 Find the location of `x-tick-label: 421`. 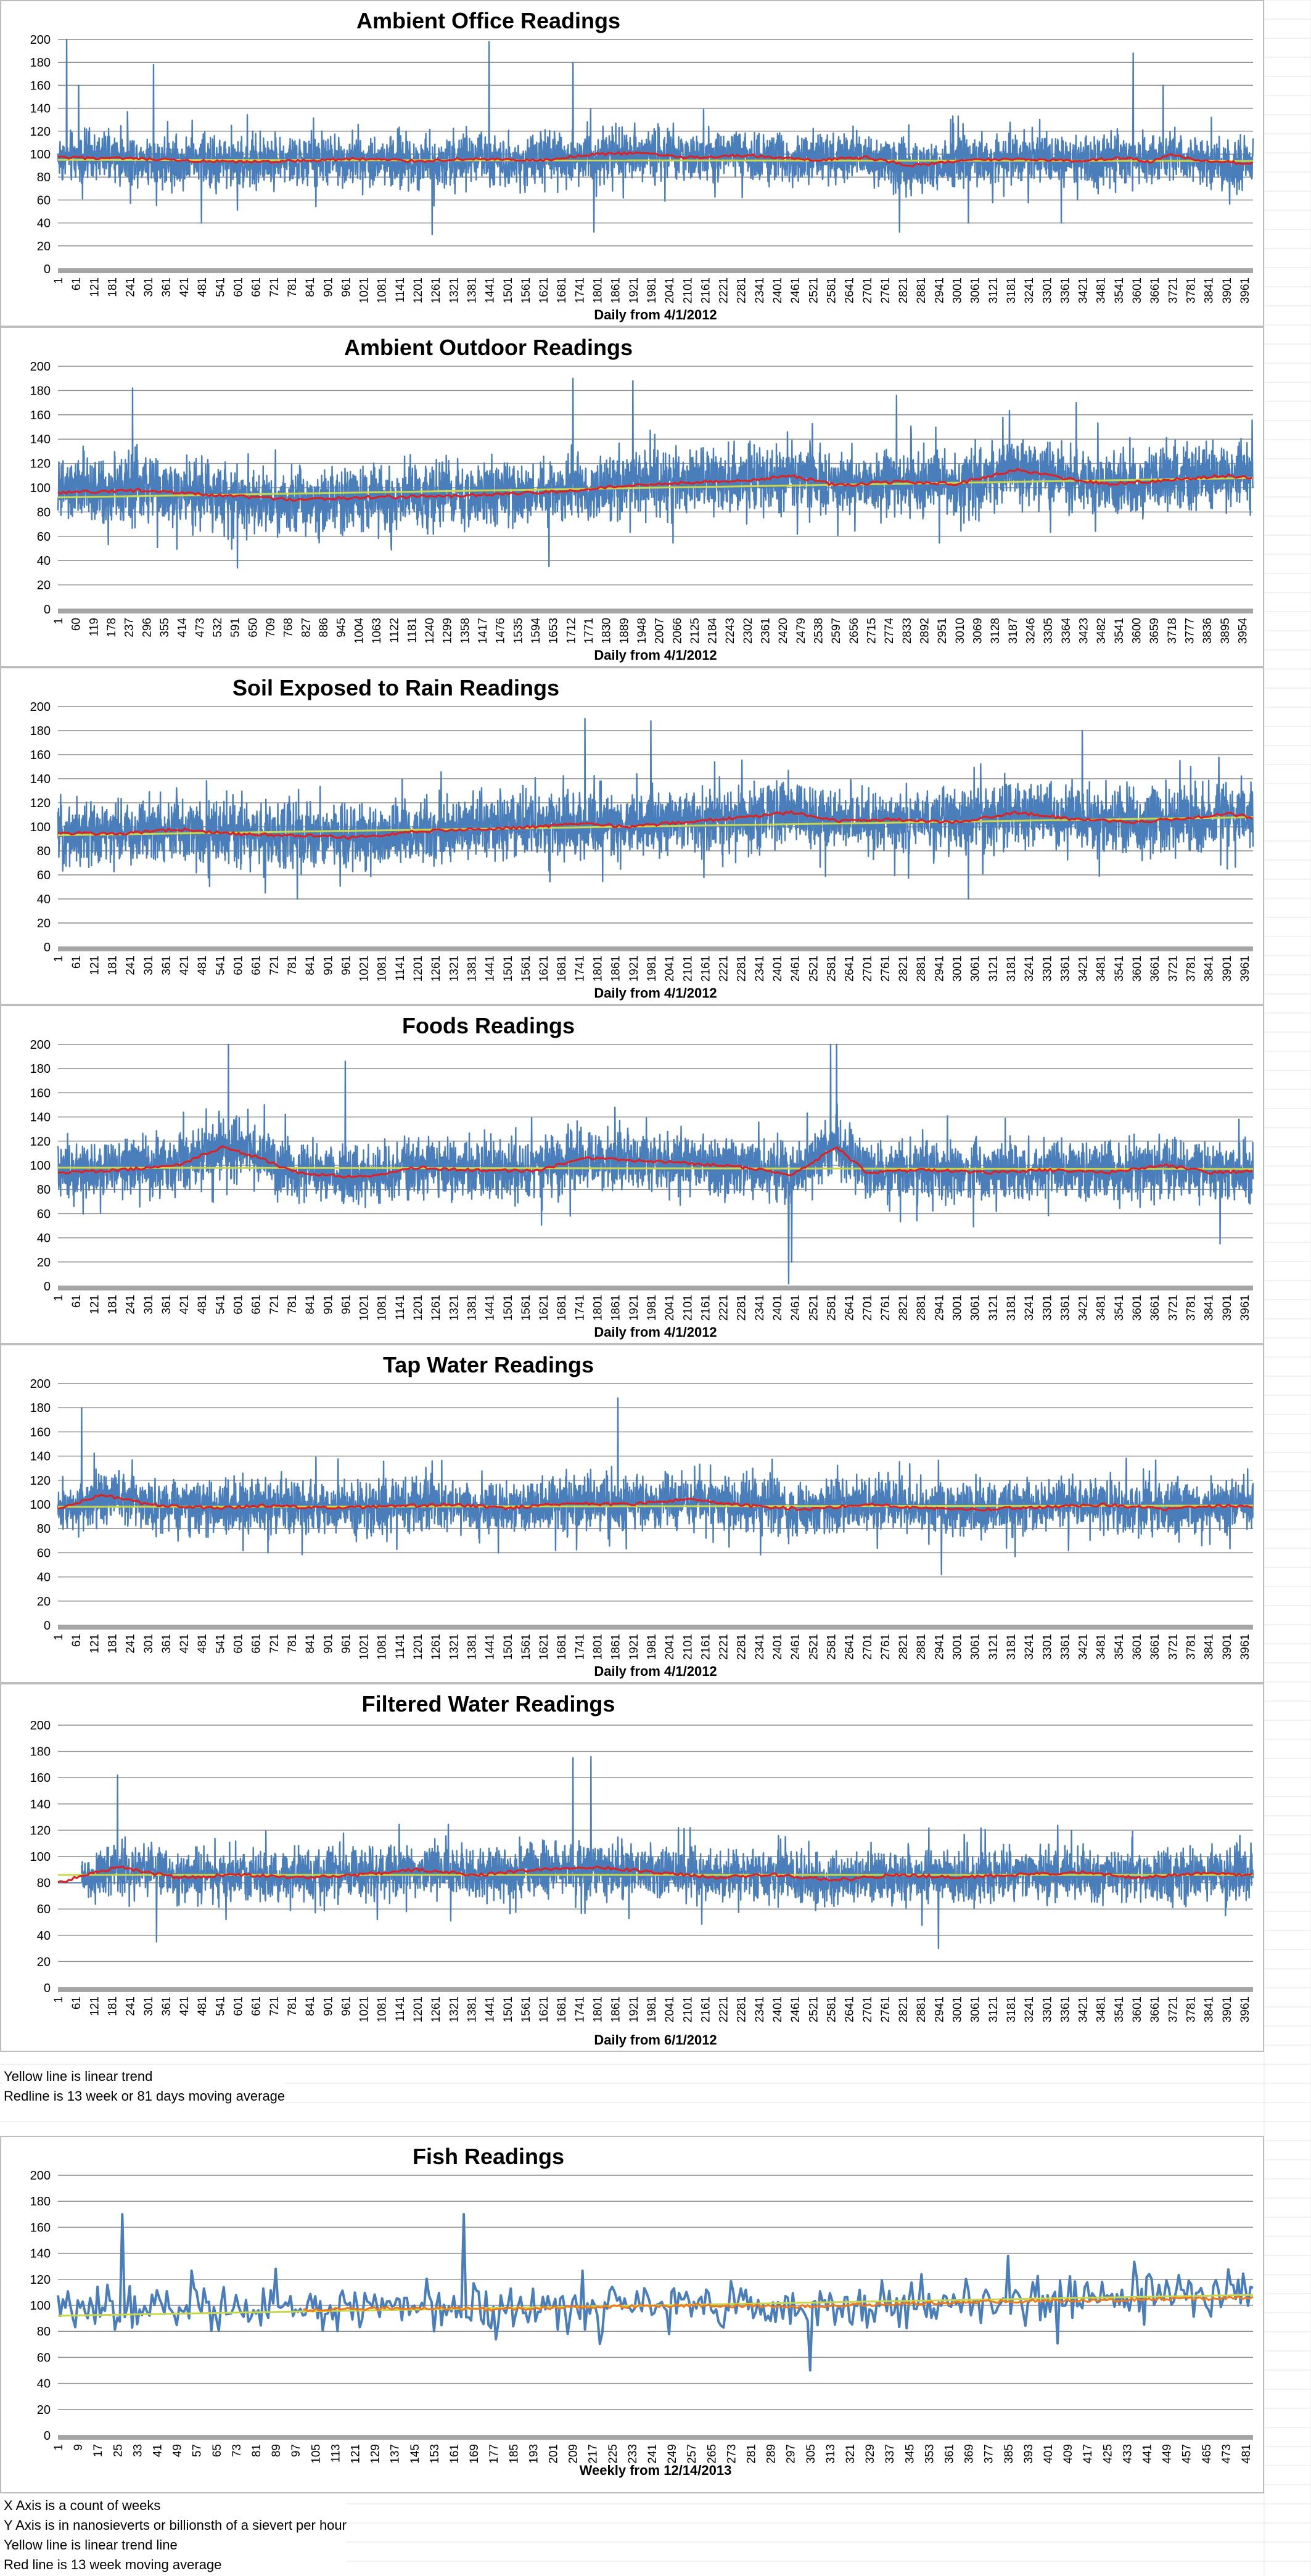

x-tick-label: 421 is located at coordinates (185, 1305).